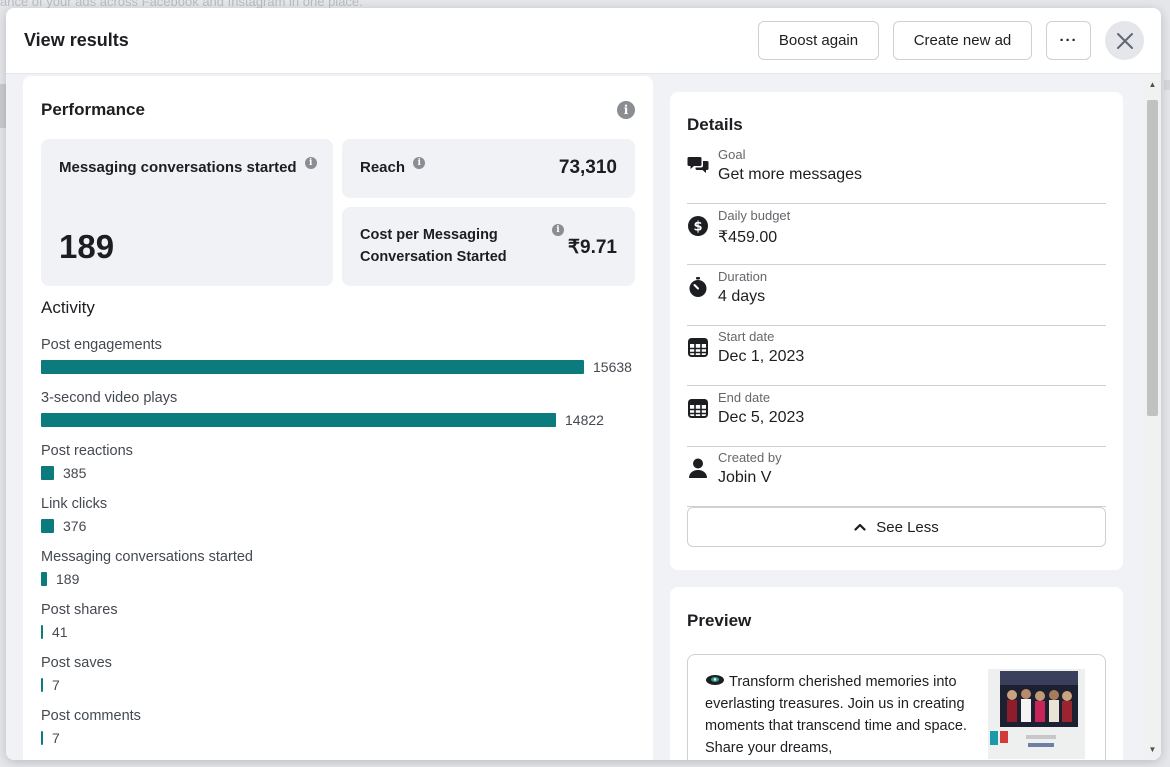  Describe the element at coordinates (60, 632) in the screenshot. I see `activity-value: 41` at that location.